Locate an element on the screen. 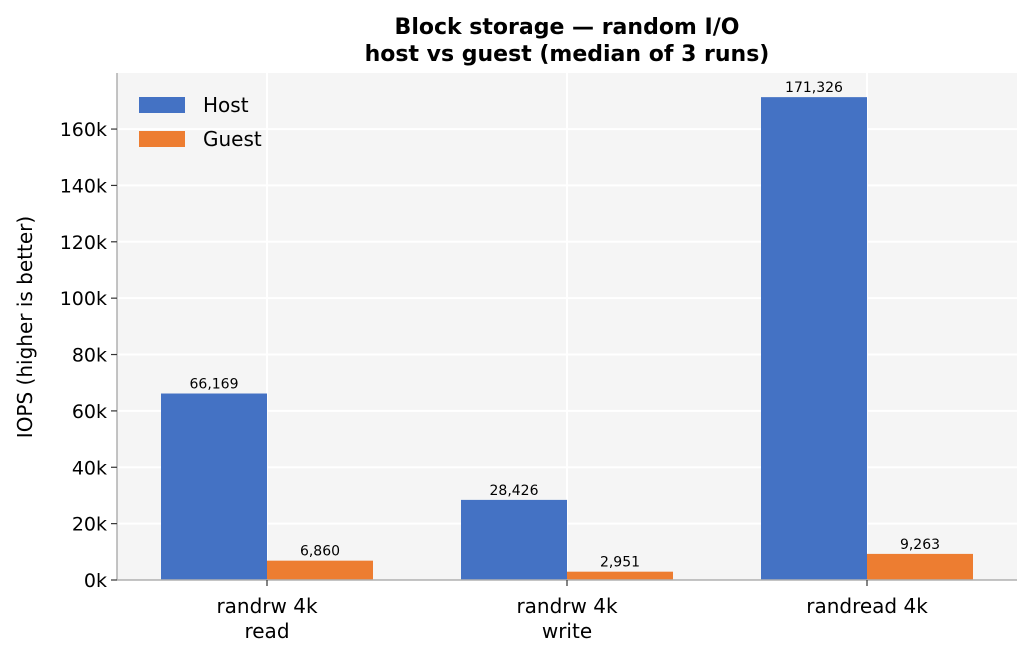 This screenshot has width=1031, height=663. y-tick-label: 40k is located at coordinates (89, 468).